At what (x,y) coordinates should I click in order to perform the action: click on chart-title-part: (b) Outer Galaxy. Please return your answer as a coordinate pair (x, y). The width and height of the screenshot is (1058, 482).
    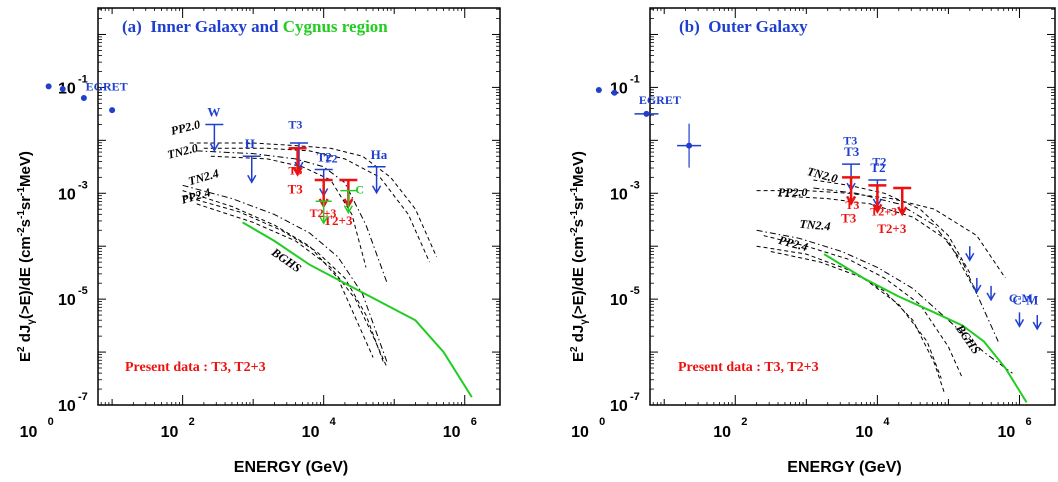
    Looking at the image, I should click on (743, 26).